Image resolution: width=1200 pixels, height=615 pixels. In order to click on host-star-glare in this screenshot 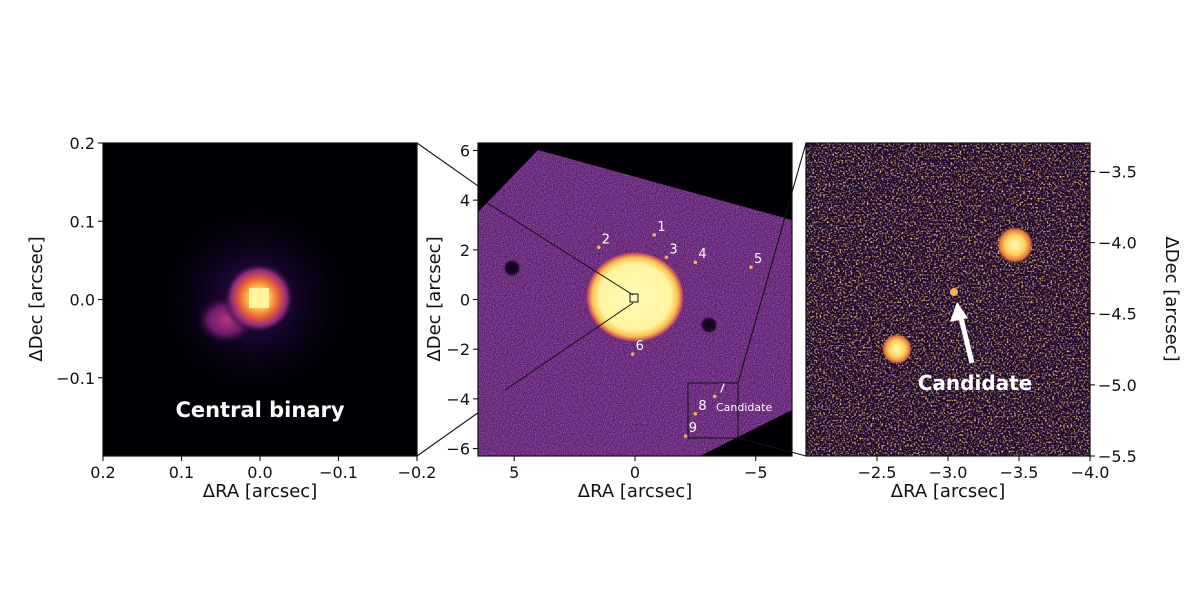, I will do `click(635, 297)`.